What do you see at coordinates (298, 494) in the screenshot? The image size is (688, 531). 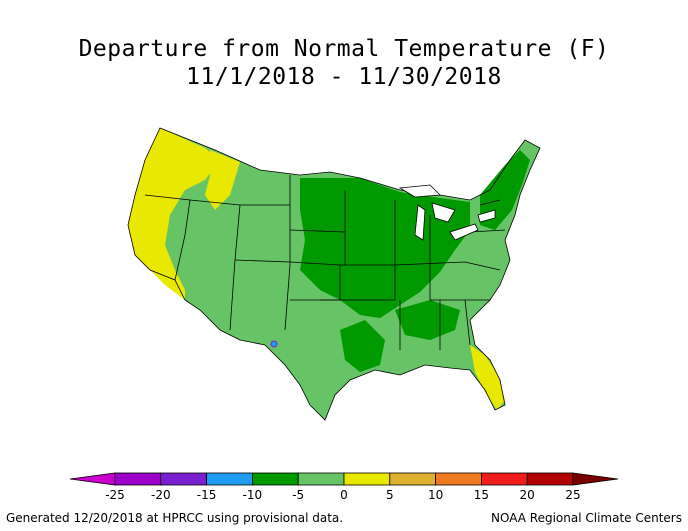 I see `legend-tick-label: -5` at bounding box center [298, 494].